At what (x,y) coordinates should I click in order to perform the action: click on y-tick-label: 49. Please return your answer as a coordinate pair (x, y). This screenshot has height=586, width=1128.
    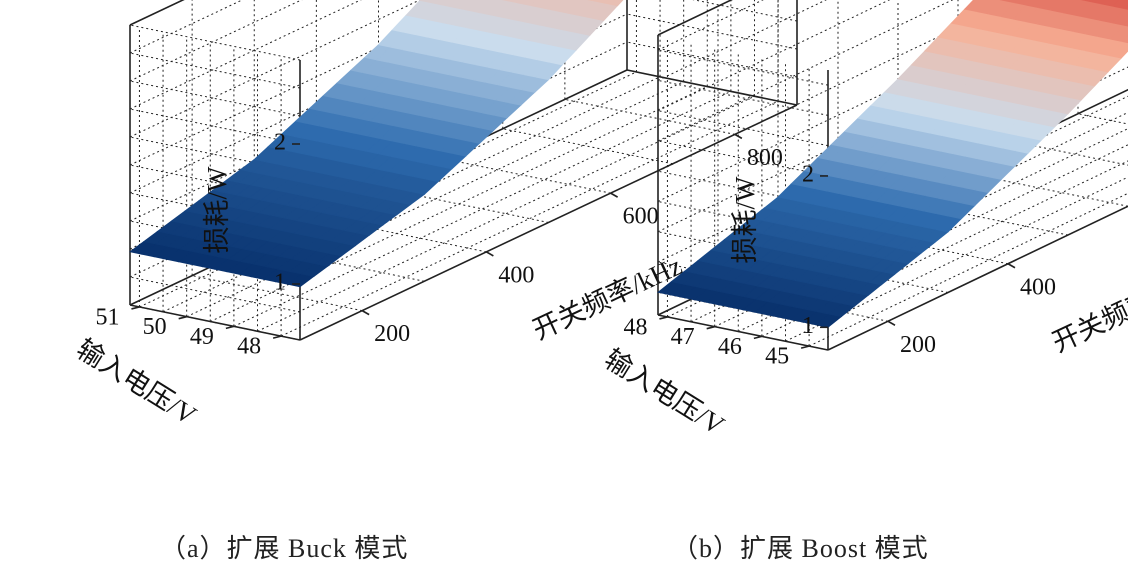
    Looking at the image, I should click on (202, 337).